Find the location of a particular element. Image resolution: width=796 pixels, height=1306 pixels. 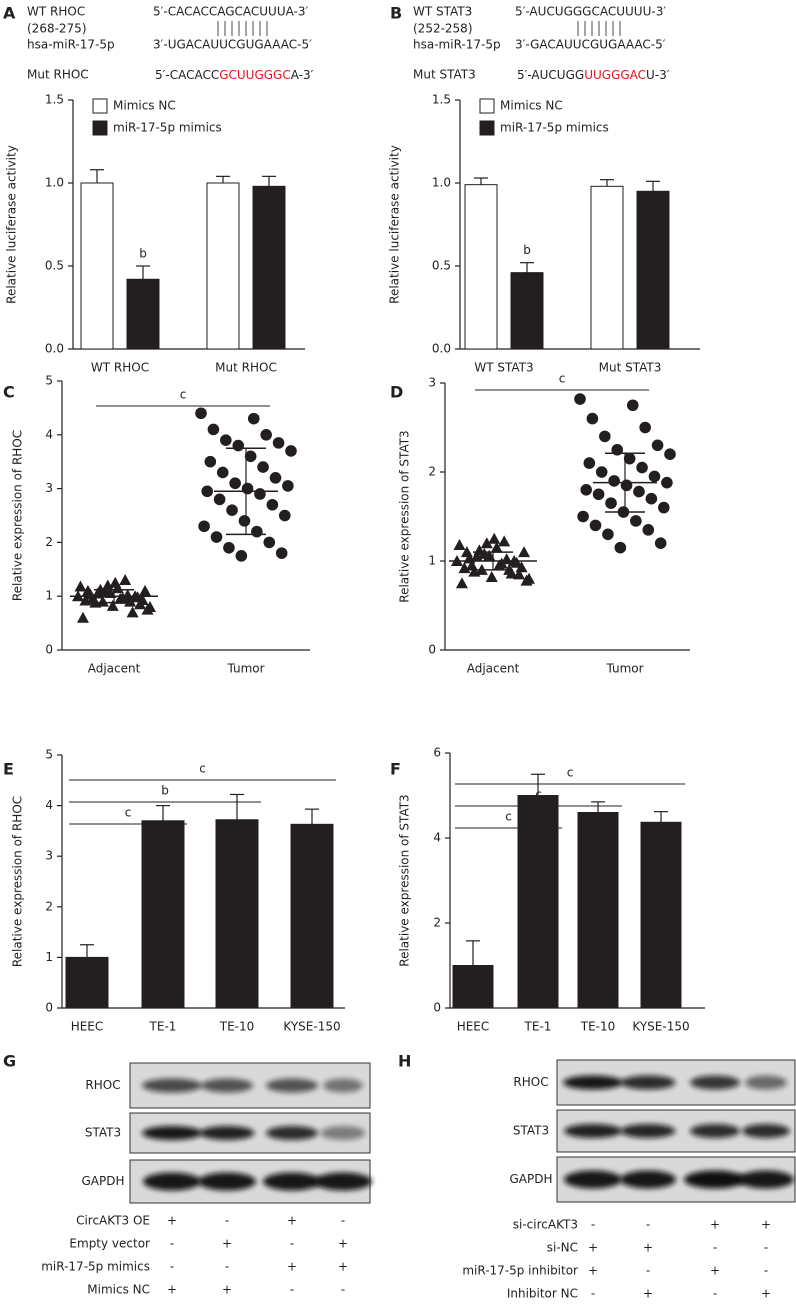

mutant-sequence-part: A-3′ is located at coordinates (302, 75).